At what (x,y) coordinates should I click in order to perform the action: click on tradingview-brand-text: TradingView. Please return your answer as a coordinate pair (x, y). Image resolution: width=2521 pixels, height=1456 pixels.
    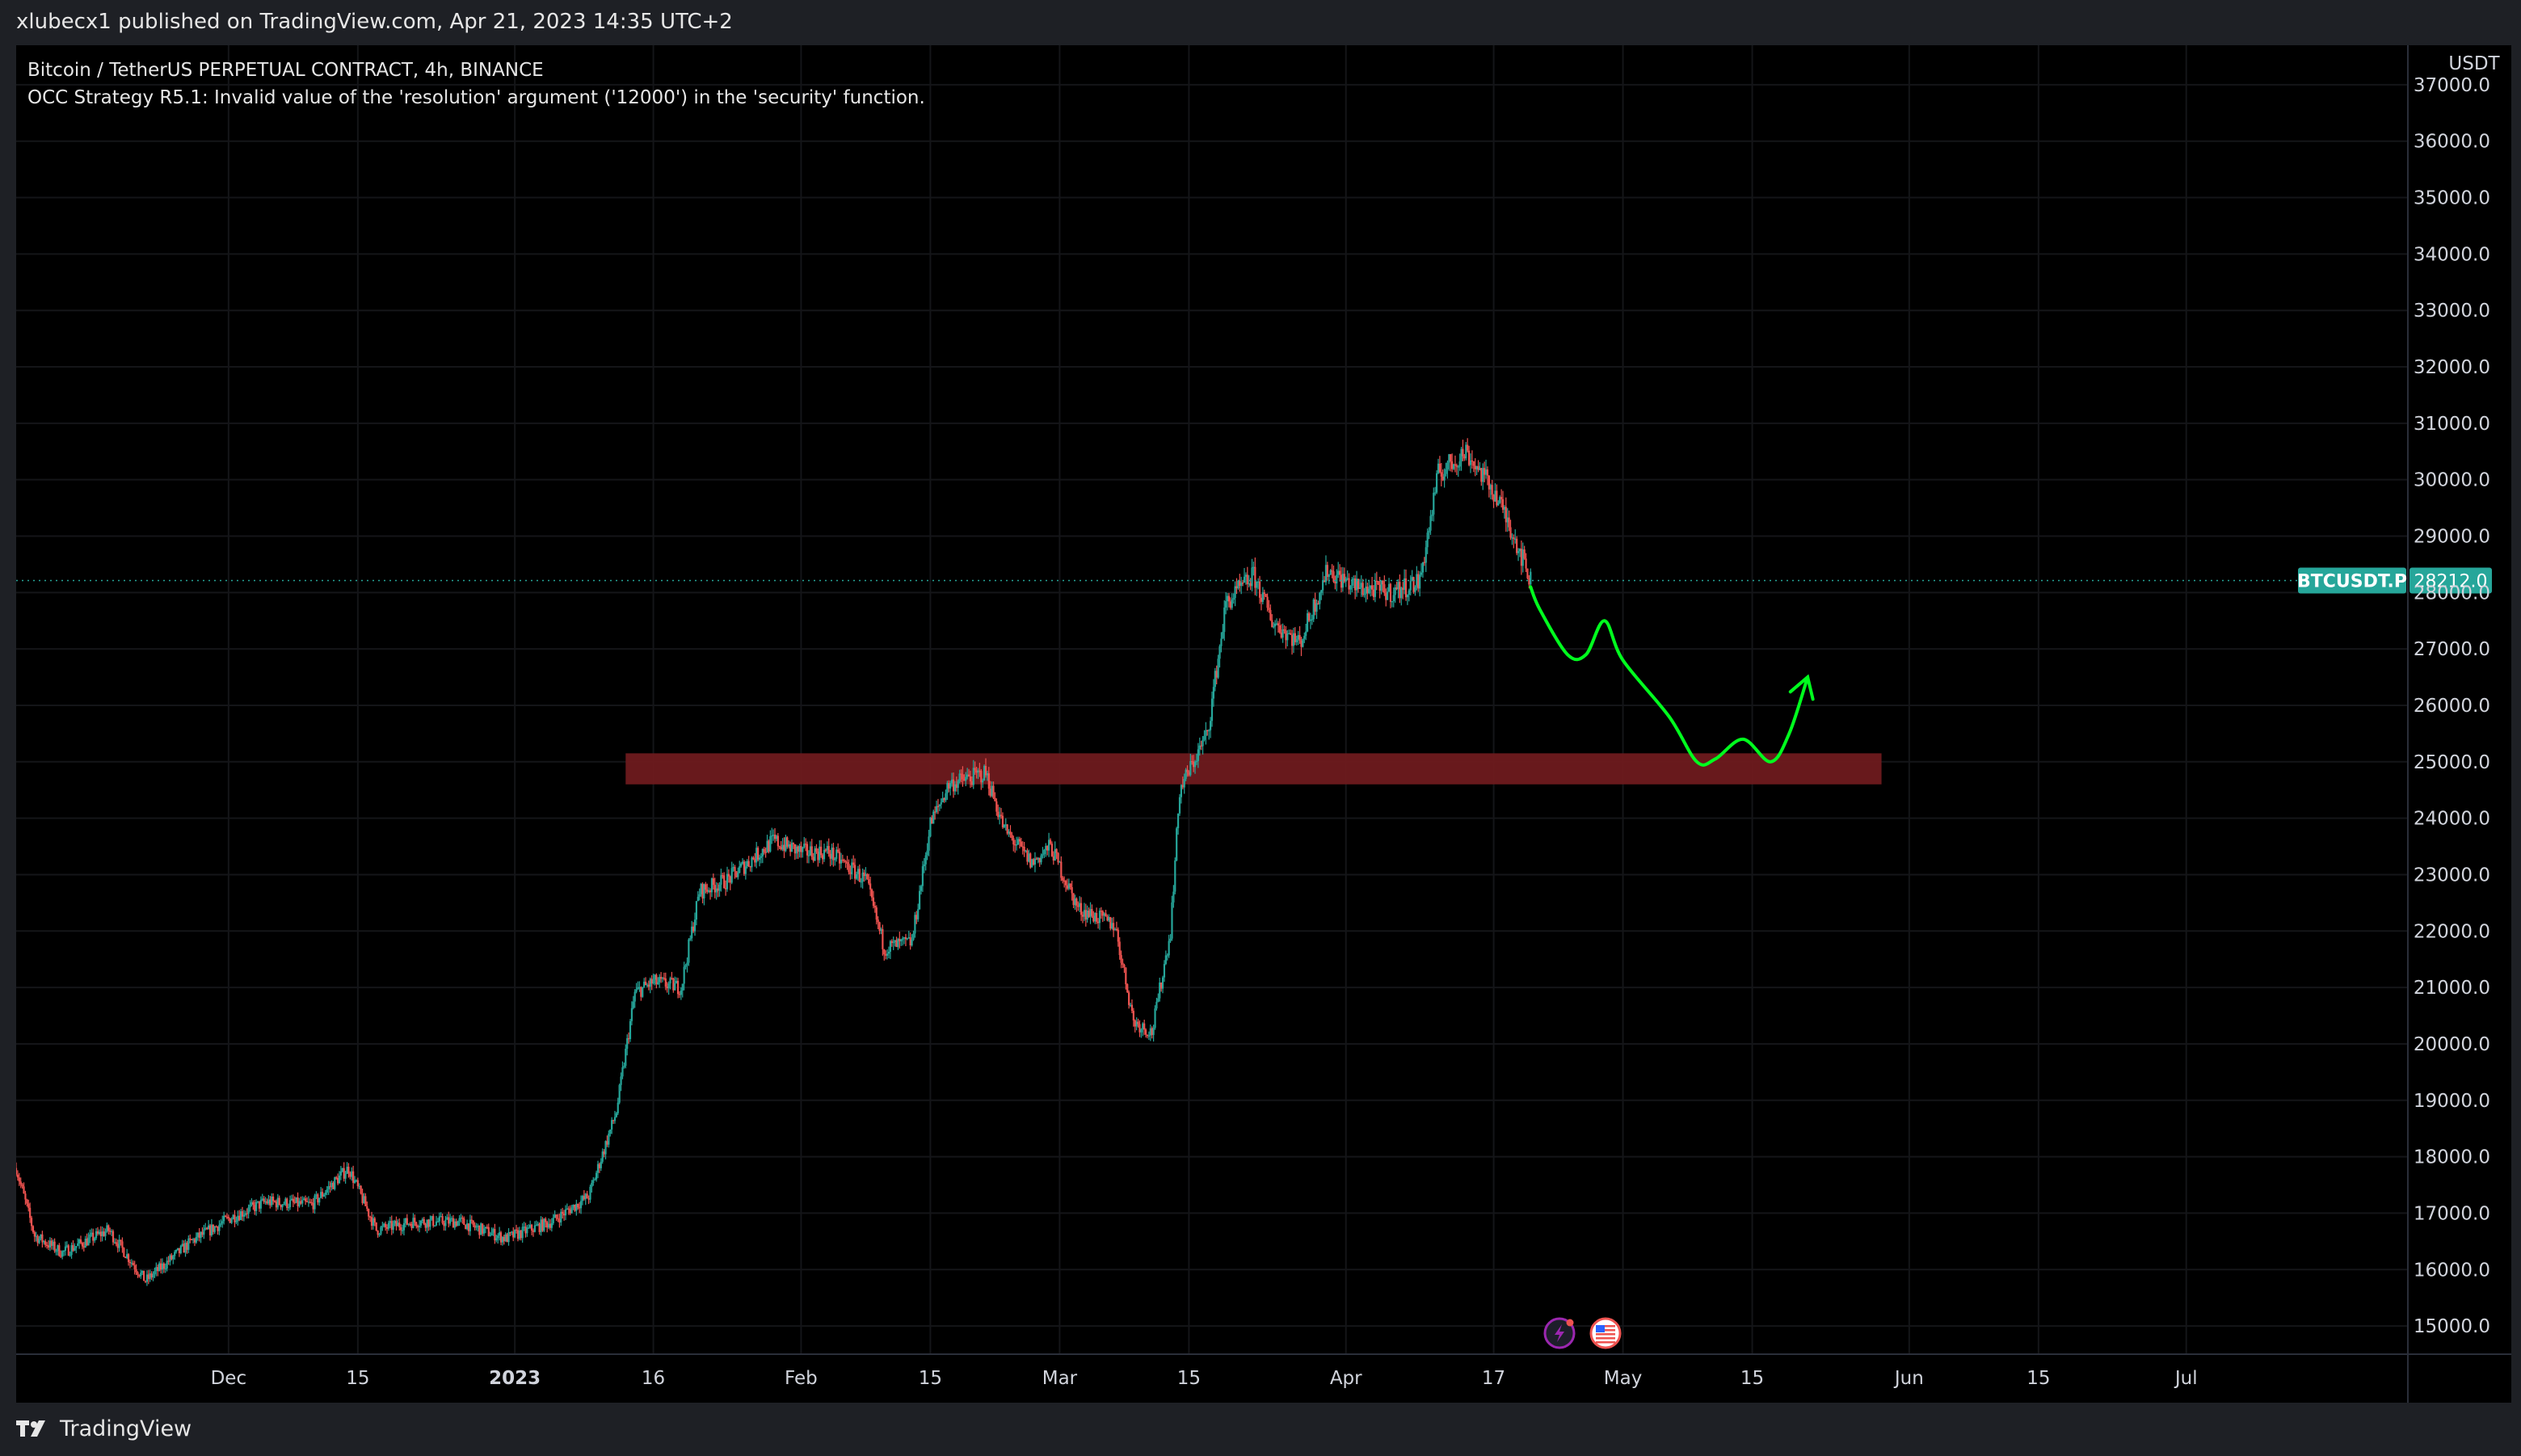
    Looking at the image, I should click on (126, 1428).